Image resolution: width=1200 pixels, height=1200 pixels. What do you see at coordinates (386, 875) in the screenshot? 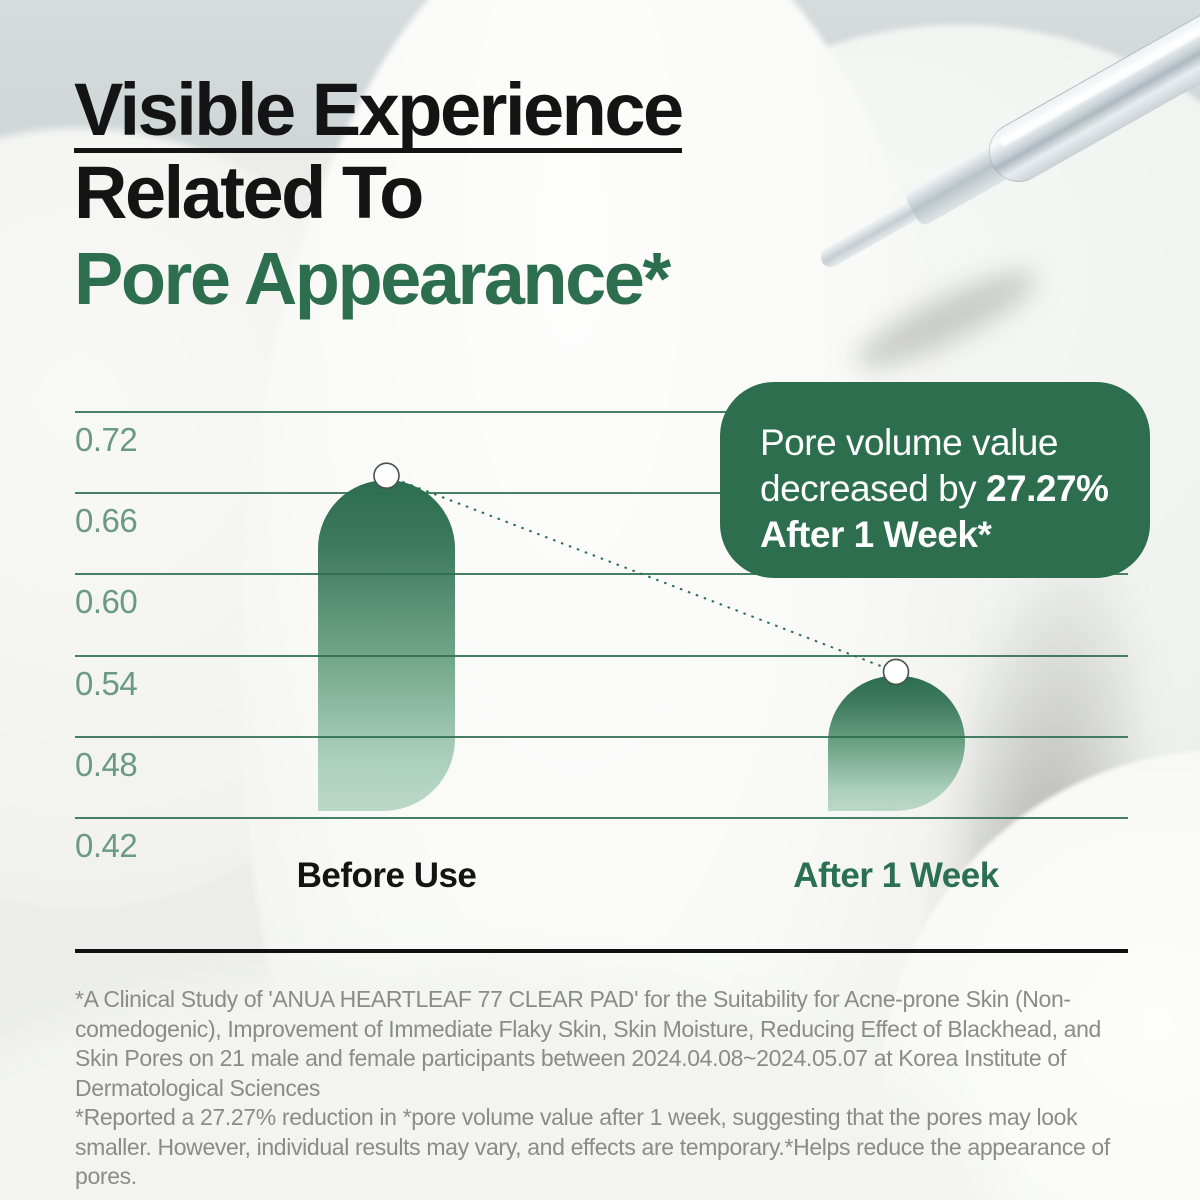
I see `x-category-label-before-use: Before Use` at bounding box center [386, 875].